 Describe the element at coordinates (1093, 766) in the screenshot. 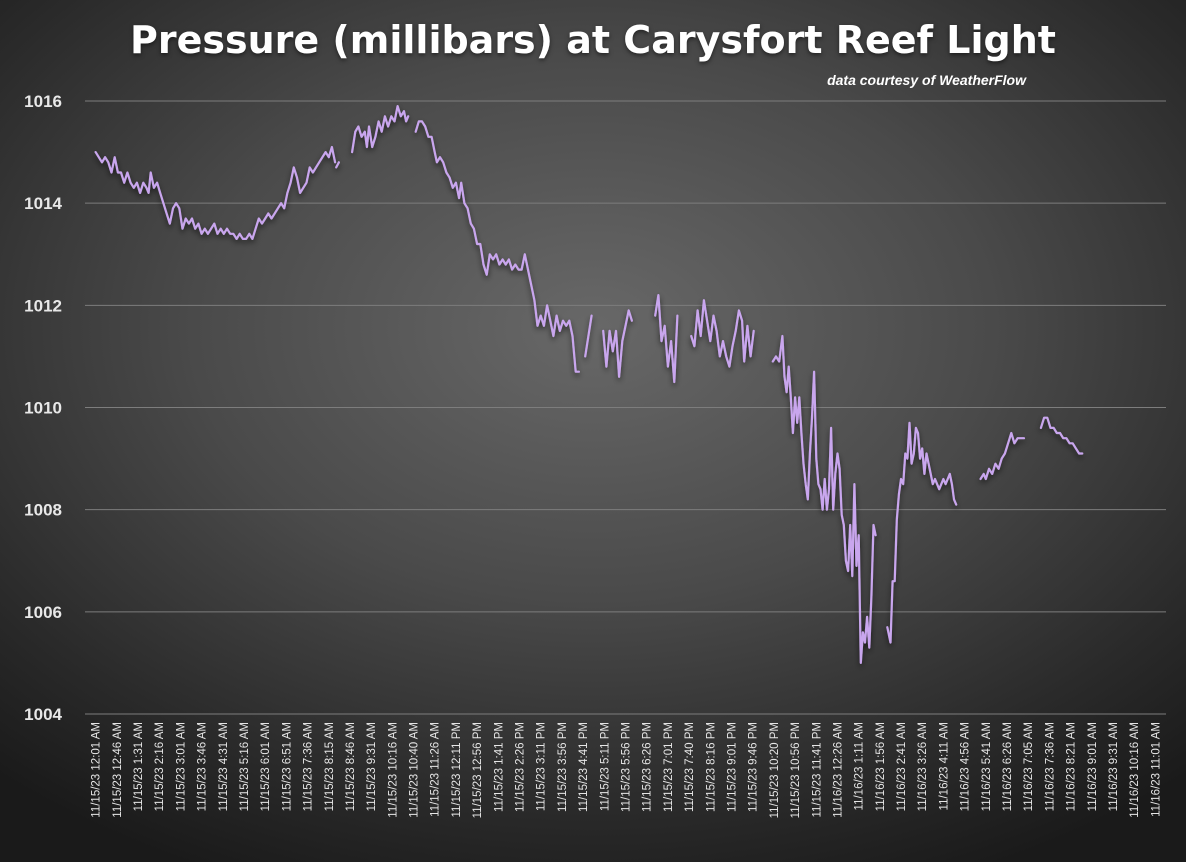

I see `x-tick-label: 11/16/23 9:01 AM` at that location.